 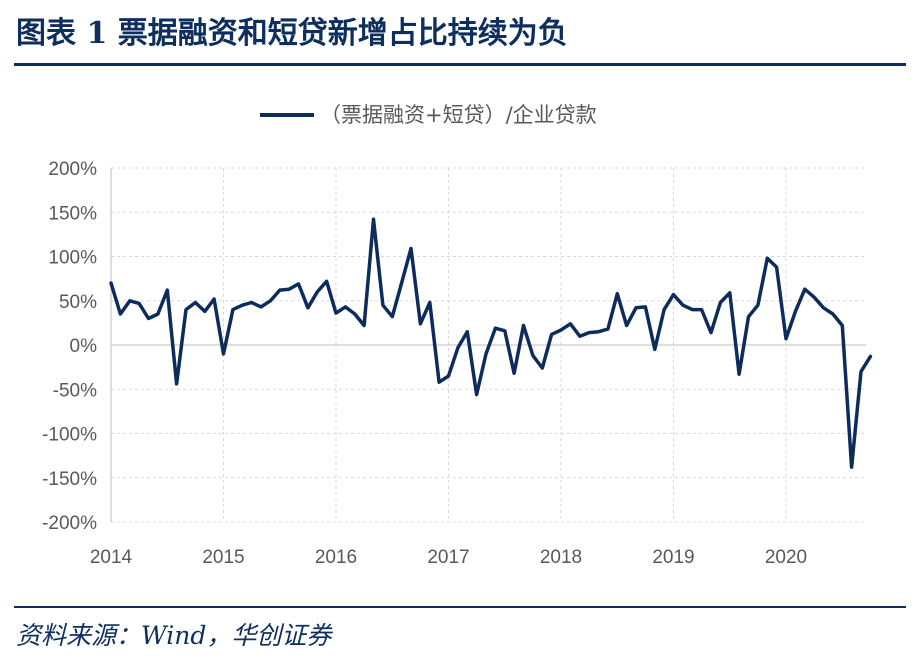 What do you see at coordinates (336, 557) in the screenshot?
I see `x-tick-label: 2016` at bounding box center [336, 557].